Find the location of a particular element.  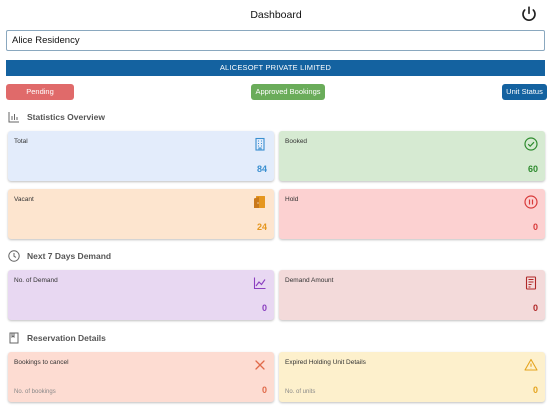

booked-value: 60 is located at coordinates (532, 169).